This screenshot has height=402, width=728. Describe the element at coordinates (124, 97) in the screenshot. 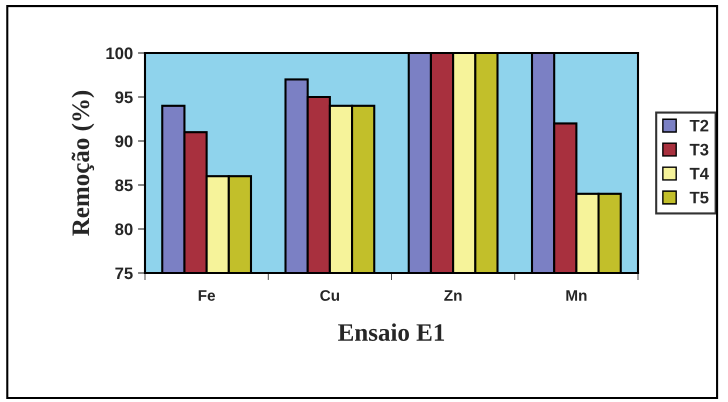

I see `y-tick-label: 95` at that location.